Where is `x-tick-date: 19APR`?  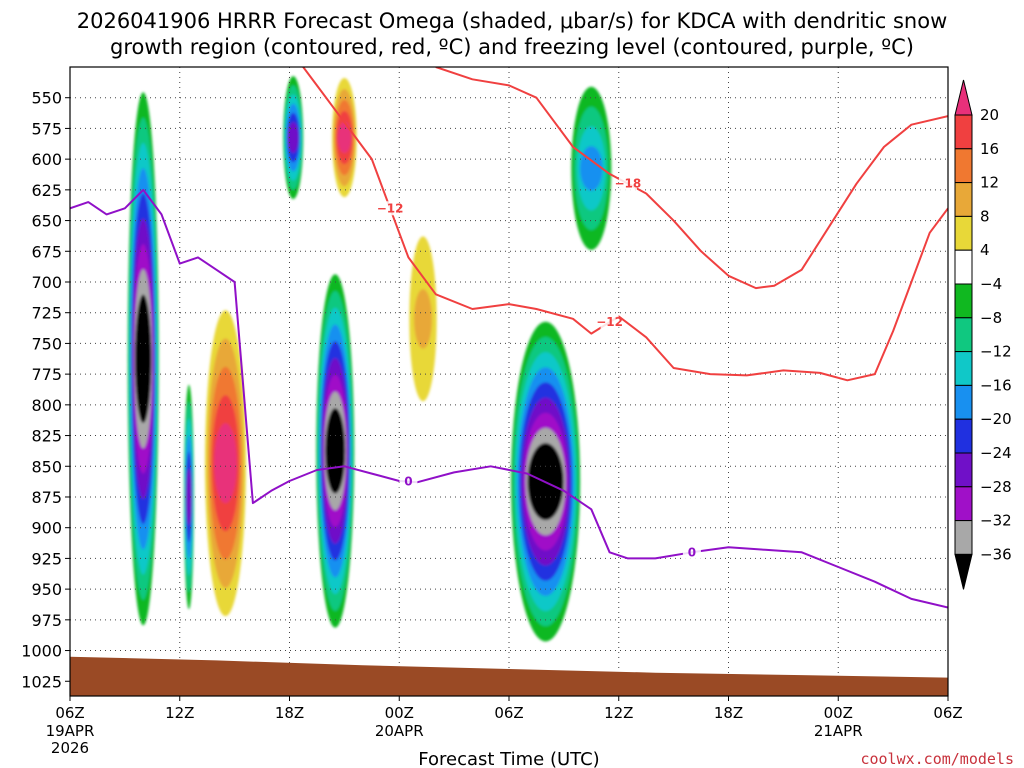 x-tick-date: 19APR is located at coordinates (70, 731).